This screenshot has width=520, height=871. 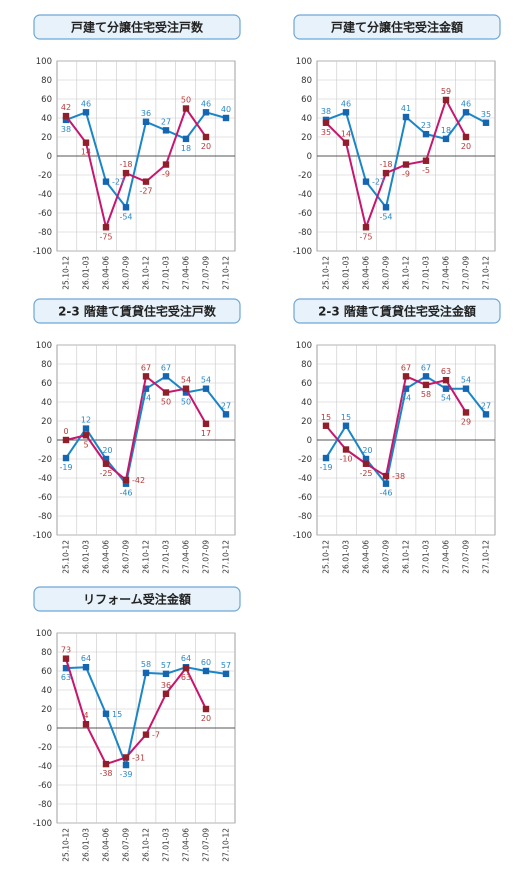 What do you see at coordinates (305, 460) in the screenshot?
I see `y-tick-label: -20` at bounding box center [305, 460].